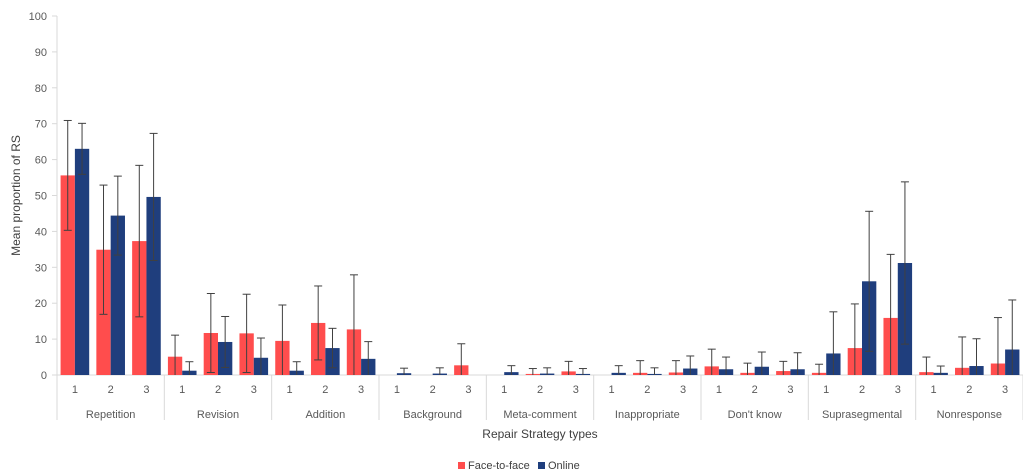 This screenshot has height=475, width=1023. I want to click on x-group-label: Nonresponse, so click(969, 415).